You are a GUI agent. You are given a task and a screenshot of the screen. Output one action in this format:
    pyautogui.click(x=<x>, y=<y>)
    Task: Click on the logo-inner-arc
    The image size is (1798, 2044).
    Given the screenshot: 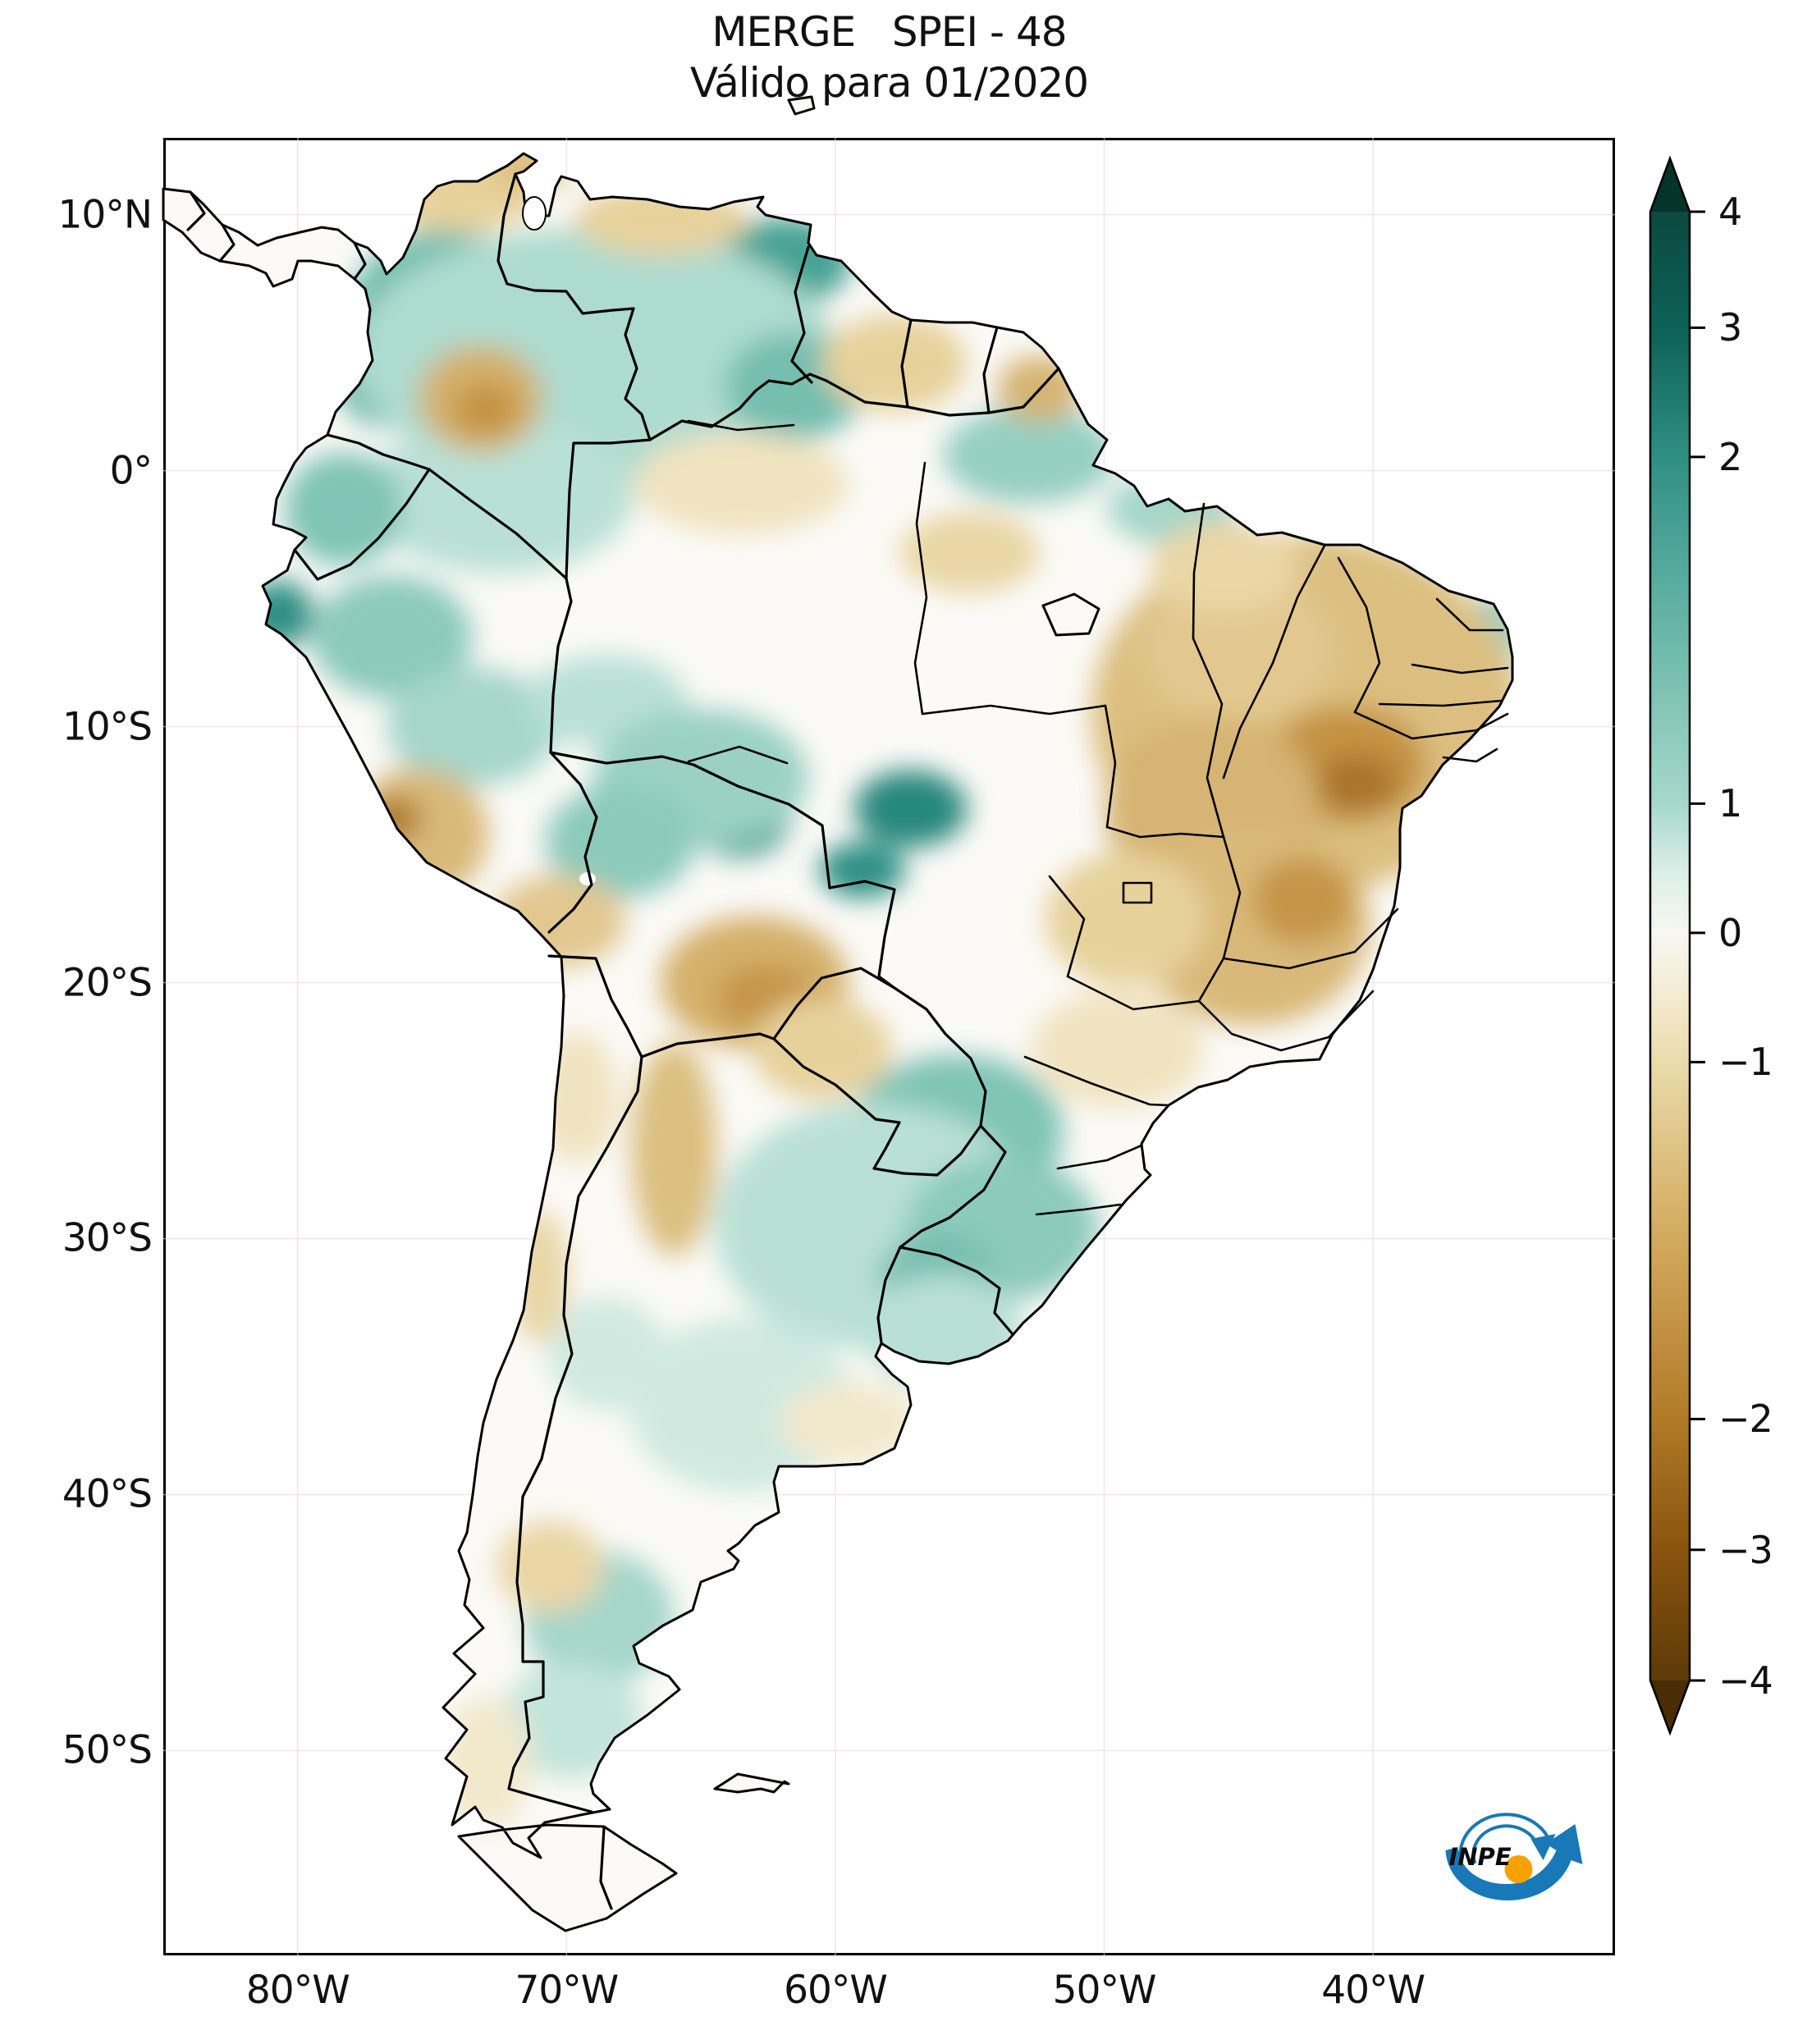 What is the action you would take?
    pyautogui.click(x=1505, y=1844)
    